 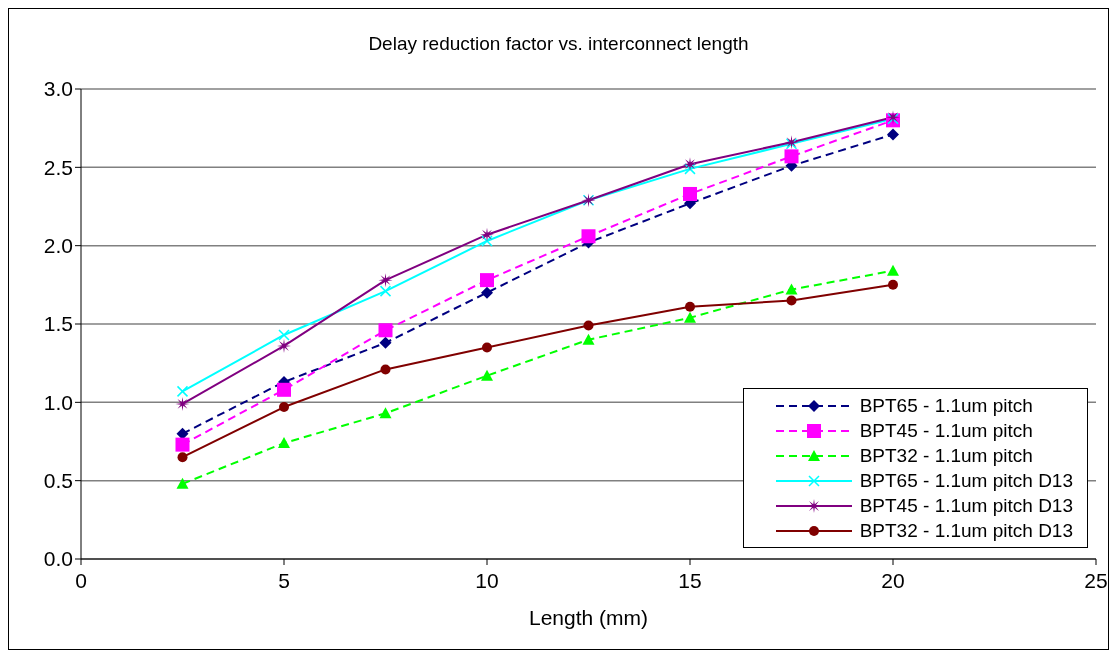 I want to click on legend-label: BPT65 - 1.1um pitch, so click(x=946, y=405).